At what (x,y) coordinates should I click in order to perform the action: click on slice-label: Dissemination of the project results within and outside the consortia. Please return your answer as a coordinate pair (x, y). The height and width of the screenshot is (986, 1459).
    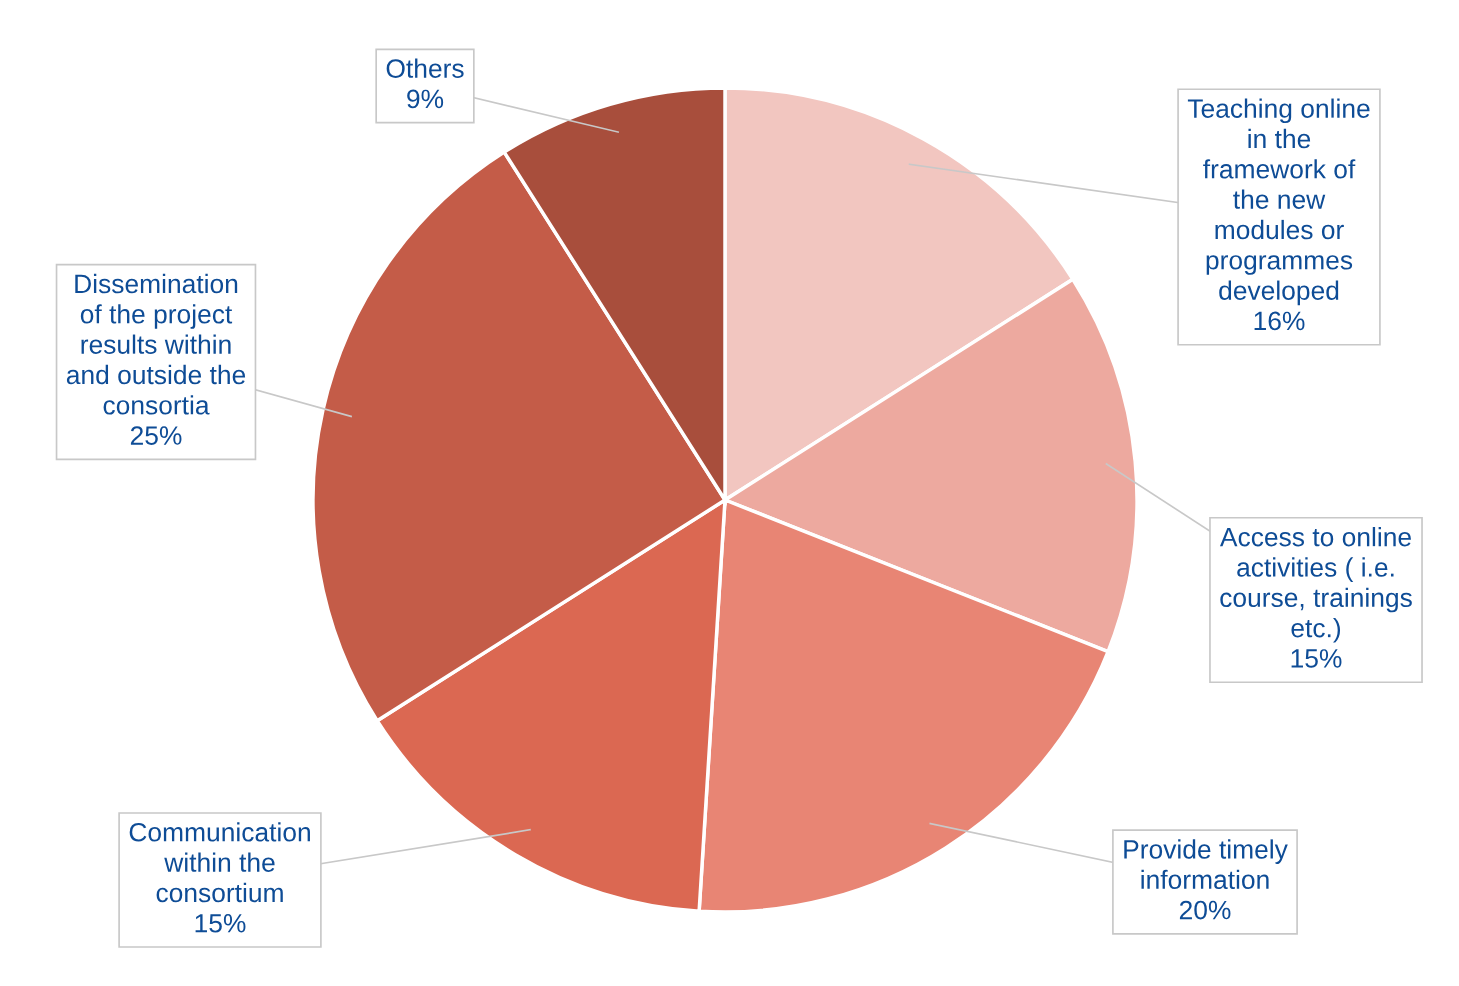
    Looking at the image, I should click on (156, 344).